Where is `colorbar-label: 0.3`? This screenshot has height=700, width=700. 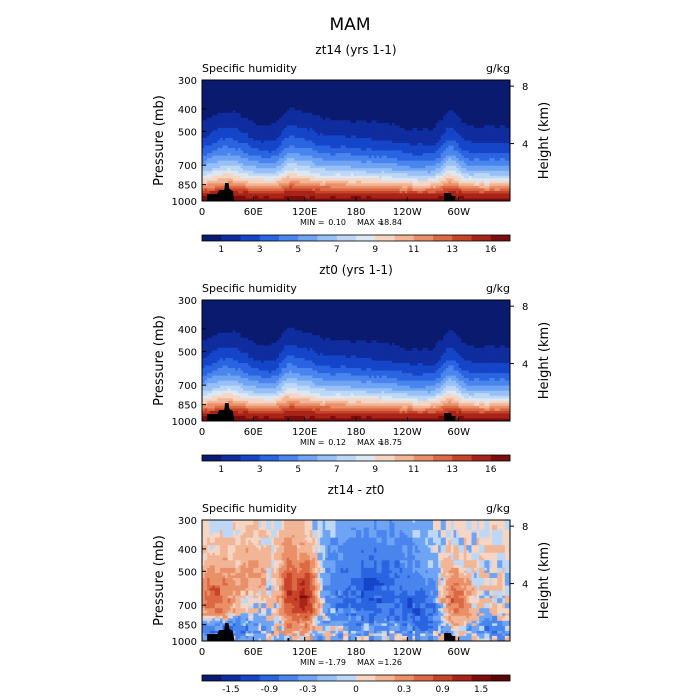
colorbar-label: 0.3 is located at coordinates (404, 690).